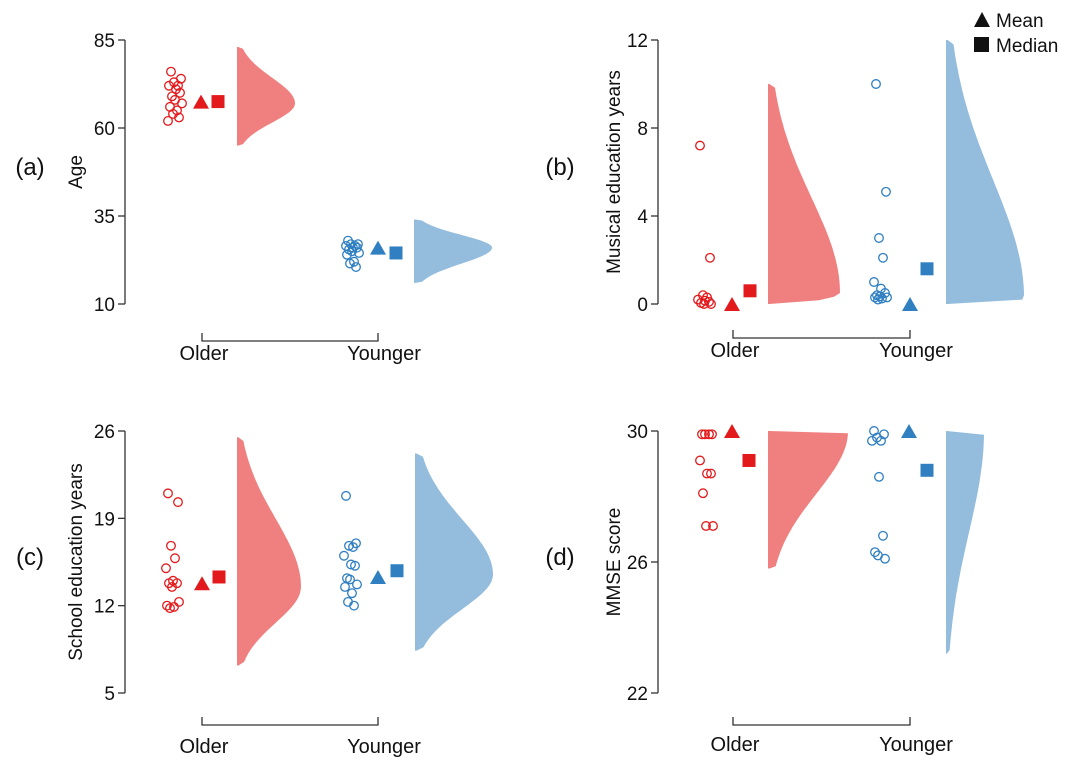 Image resolution: width=1067 pixels, height=765 pixels. I want to click on legend-median-square-icon, so click(981, 44).